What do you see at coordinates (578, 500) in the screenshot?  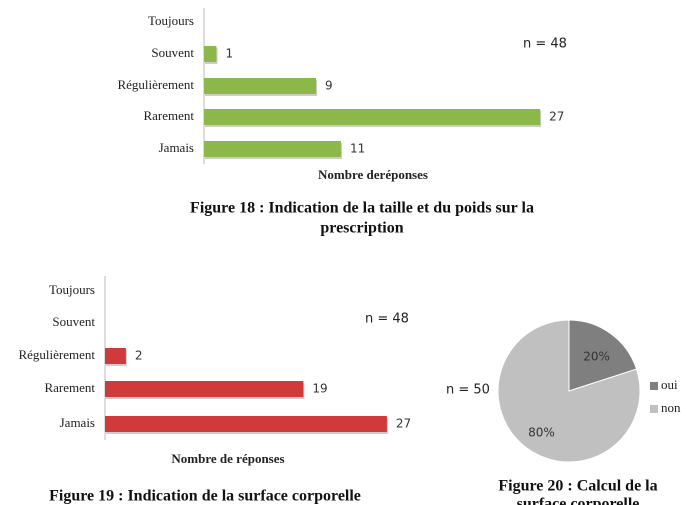 I see `figure-caption: surface corporelle` at bounding box center [578, 500].